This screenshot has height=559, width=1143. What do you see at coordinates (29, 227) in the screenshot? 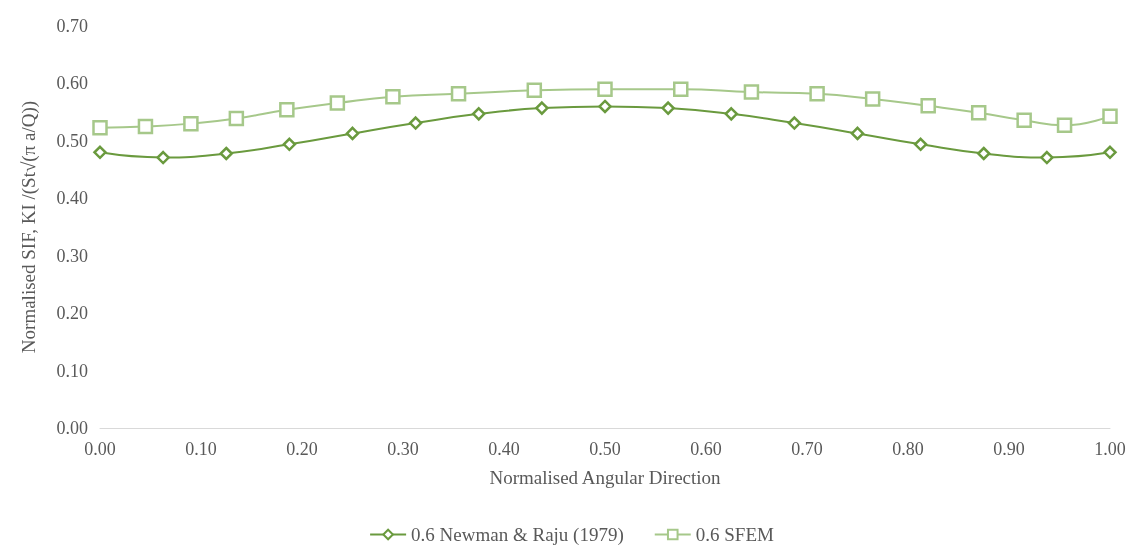
I see `y-axis-title: Normalised SIF, KI /(St√(π a/Q))` at bounding box center [29, 227].